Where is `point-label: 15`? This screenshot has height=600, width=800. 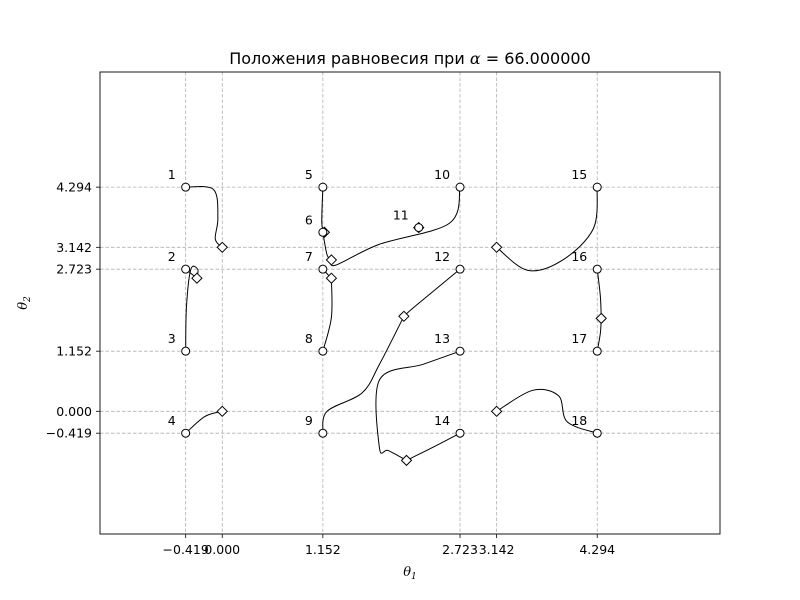 point-label: 15 is located at coordinates (579, 174).